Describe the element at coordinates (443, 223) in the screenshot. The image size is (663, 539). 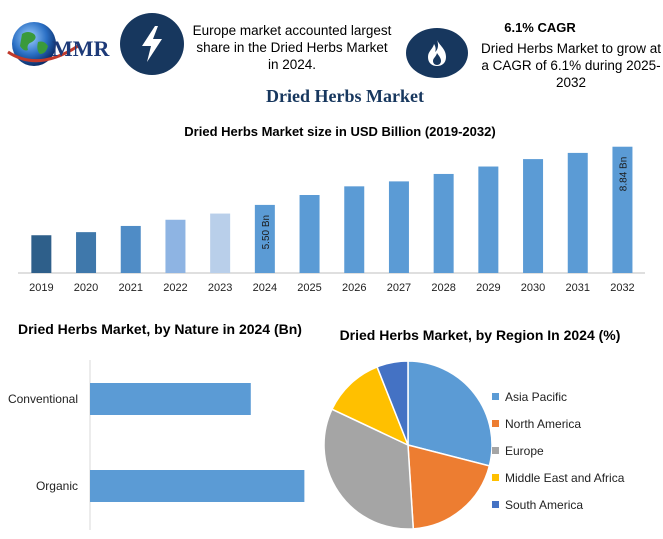
I see `bar-2028` at that location.